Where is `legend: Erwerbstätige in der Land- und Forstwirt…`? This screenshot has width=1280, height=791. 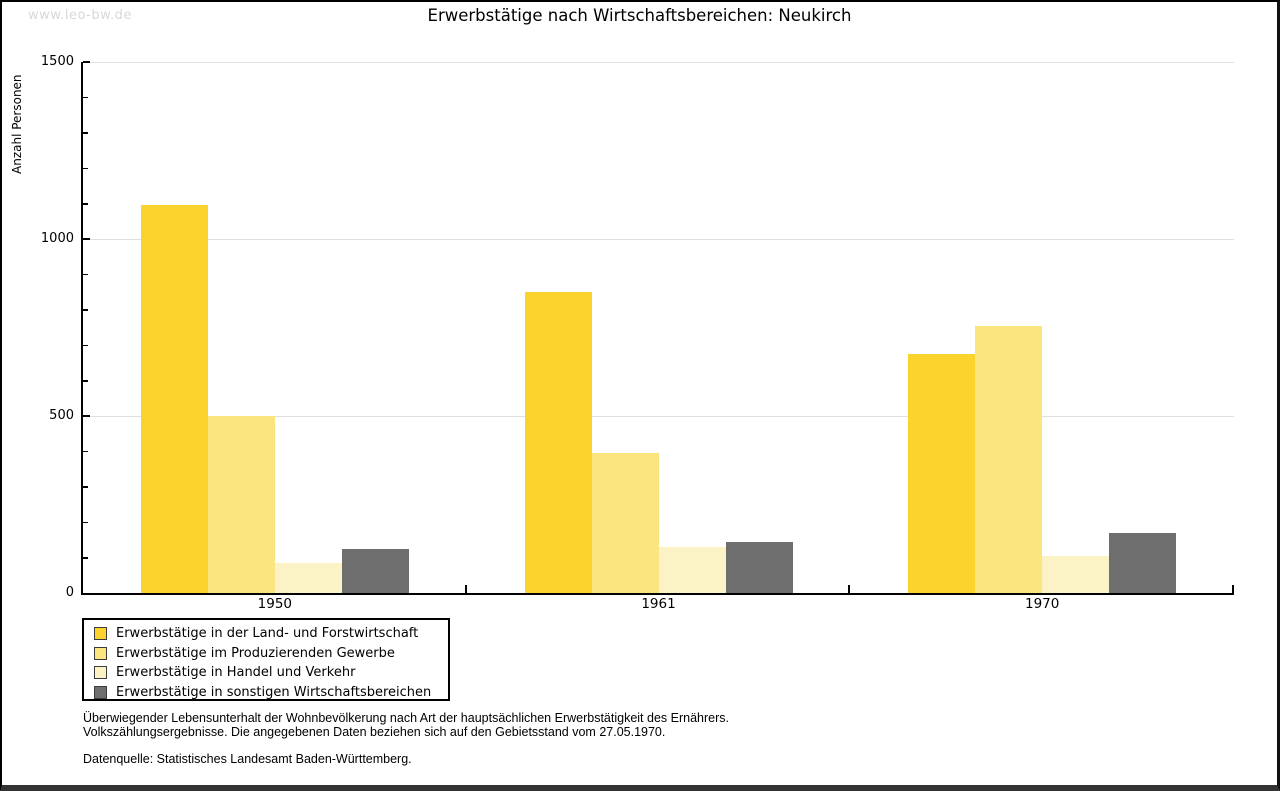 legend: Erwerbstätige in der Land- und Forstwirt… is located at coordinates (266, 659).